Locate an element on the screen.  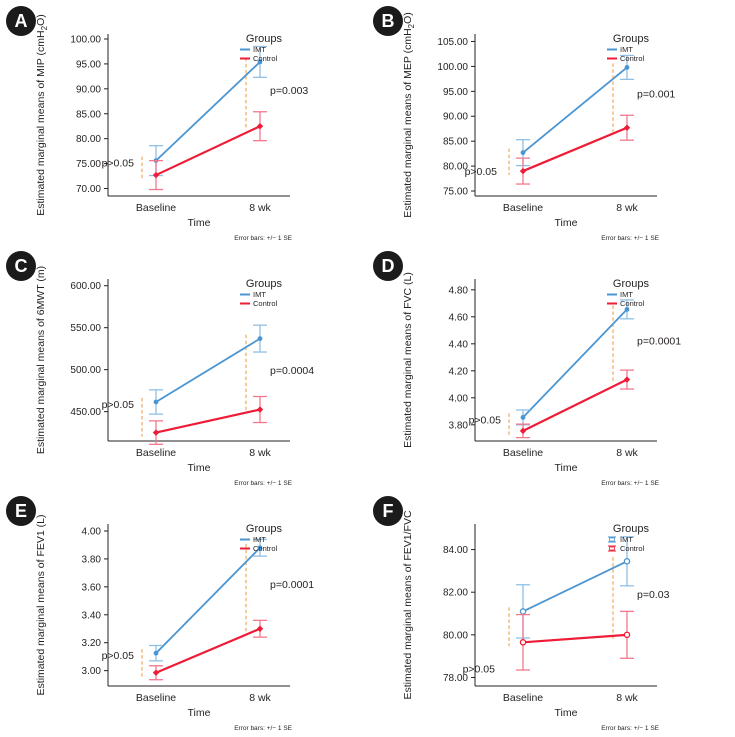
panel-label-A: A is located at coordinates (21, 21).